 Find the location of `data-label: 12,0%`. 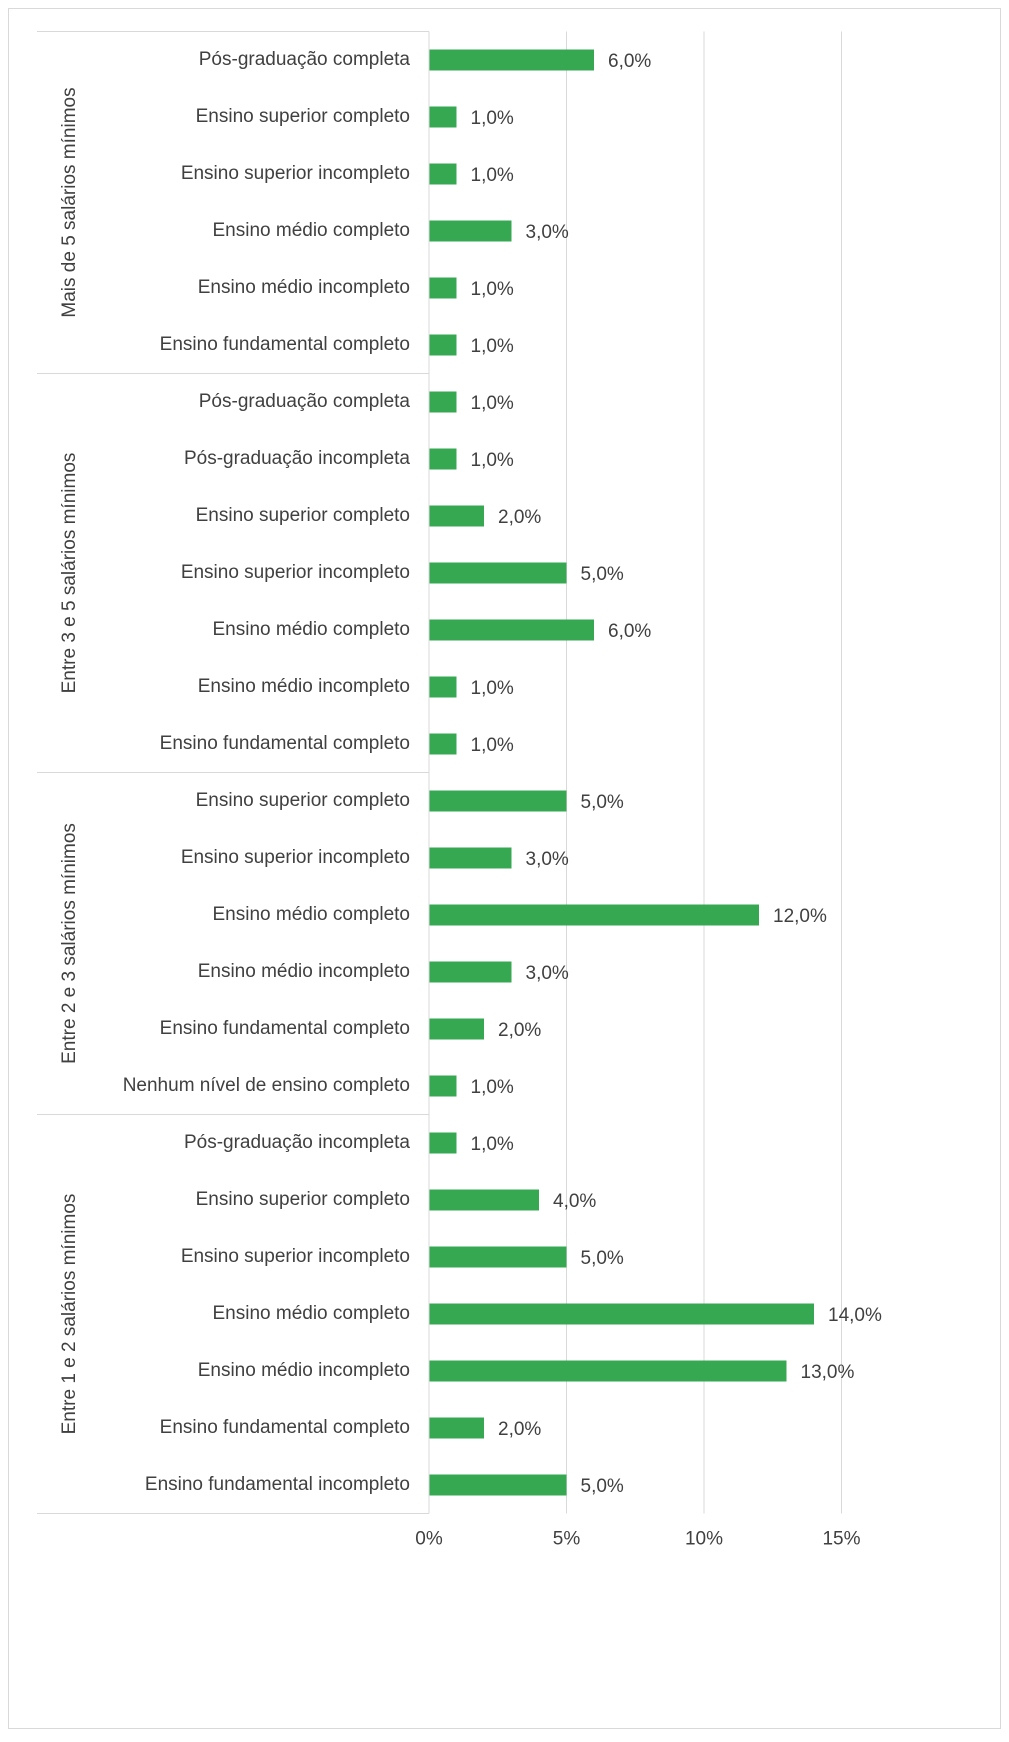

data-label: 12,0% is located at coordinates (800, 916).